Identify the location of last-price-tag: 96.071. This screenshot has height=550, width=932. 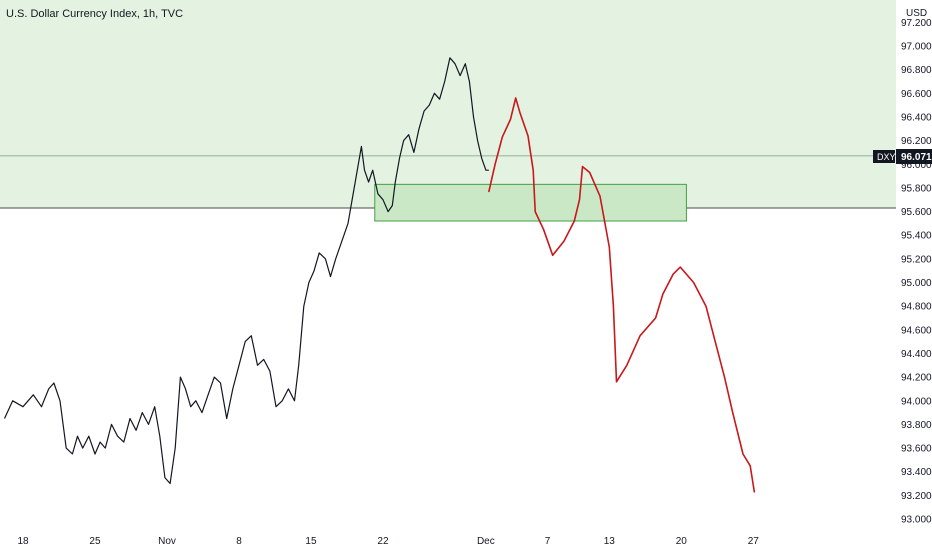
(914, 156).